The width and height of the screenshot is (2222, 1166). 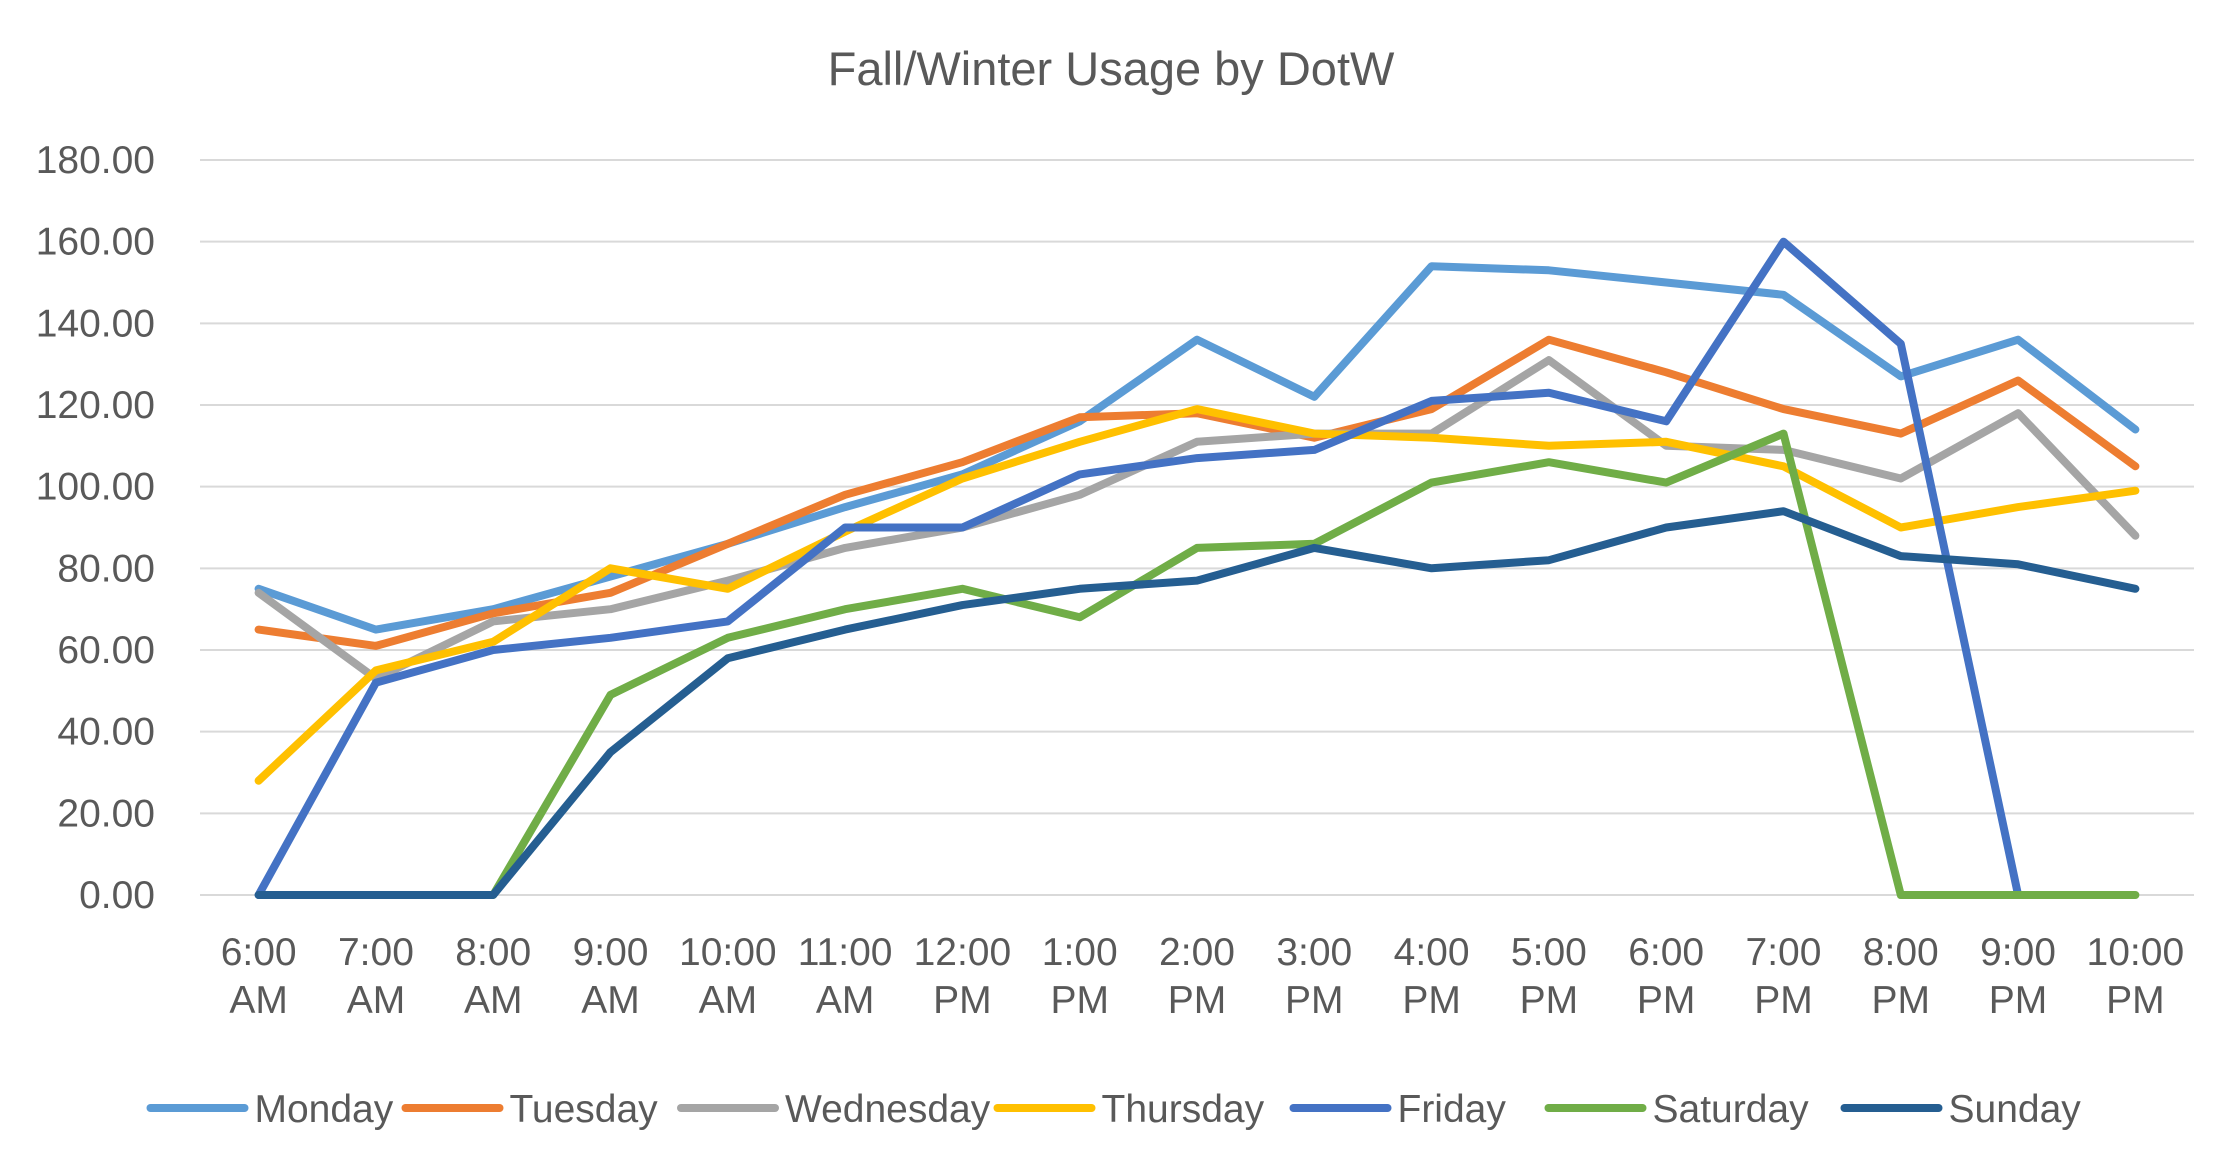 I want to click on legend-item-tuesday: Tuesday, so click(x=530, y=1109).